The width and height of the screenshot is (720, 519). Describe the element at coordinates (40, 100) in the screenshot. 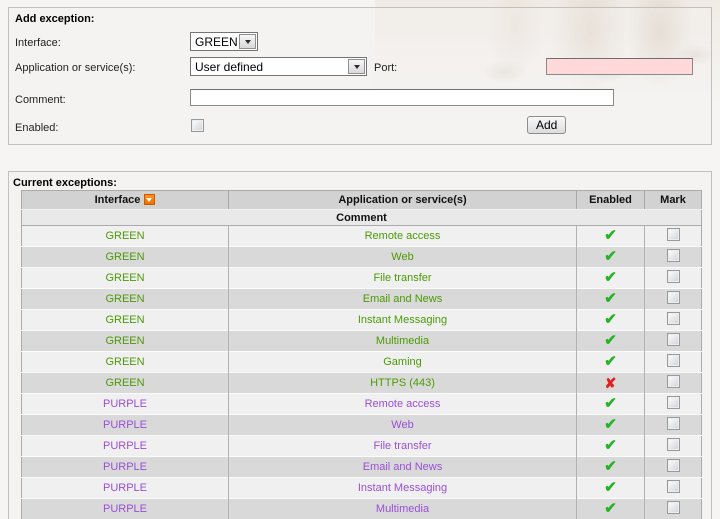

I see `comment-label: Comment:` at that location.